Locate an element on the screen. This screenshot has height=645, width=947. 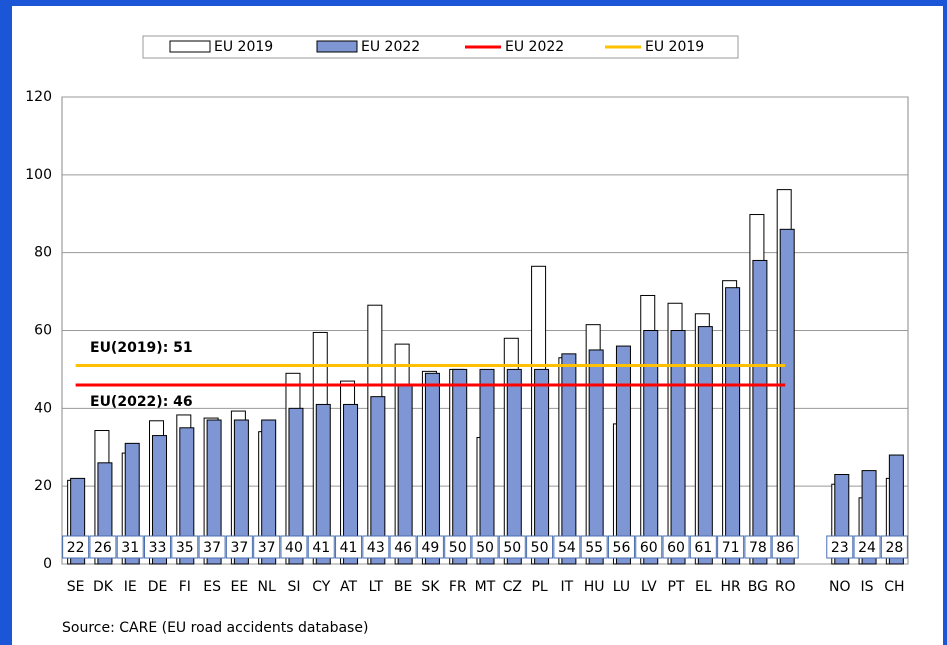
x-tick-label: LT is located at coordinates (376, 587).